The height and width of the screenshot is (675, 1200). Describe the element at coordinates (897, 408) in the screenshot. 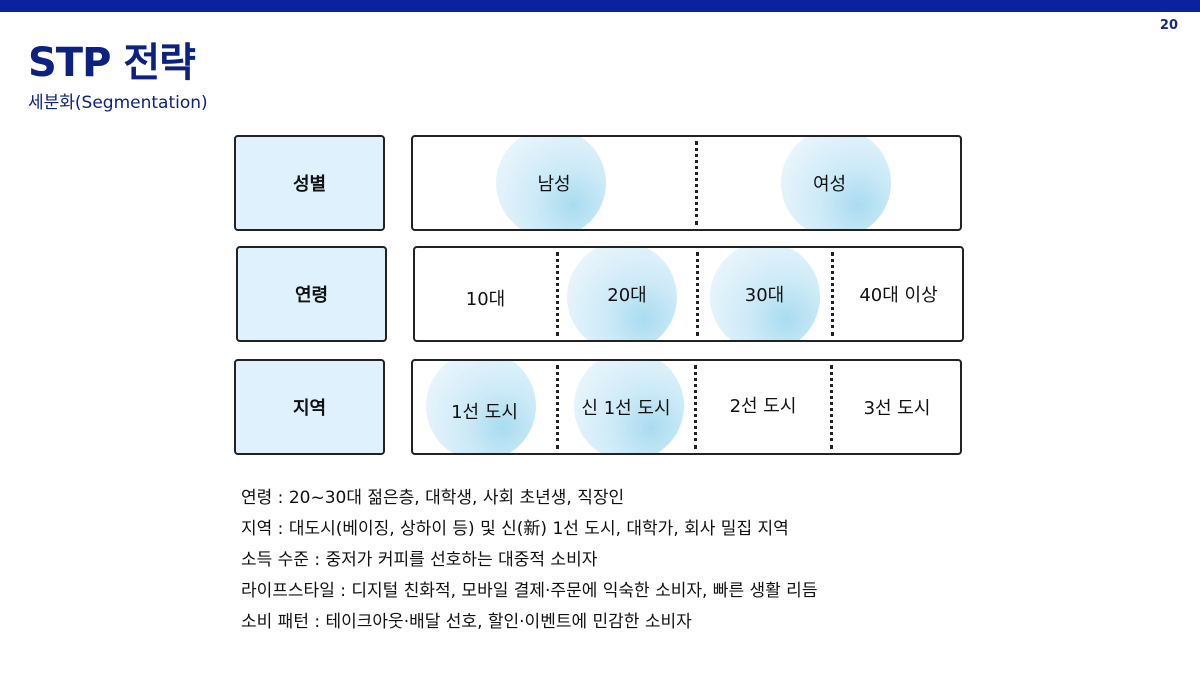

I see `segment-cell: 3선 도시` at that location.